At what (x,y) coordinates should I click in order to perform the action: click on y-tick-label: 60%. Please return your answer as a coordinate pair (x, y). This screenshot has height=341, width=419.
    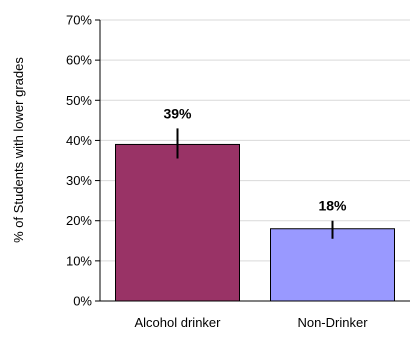
    Looking at the image, I should click on (79, 60).